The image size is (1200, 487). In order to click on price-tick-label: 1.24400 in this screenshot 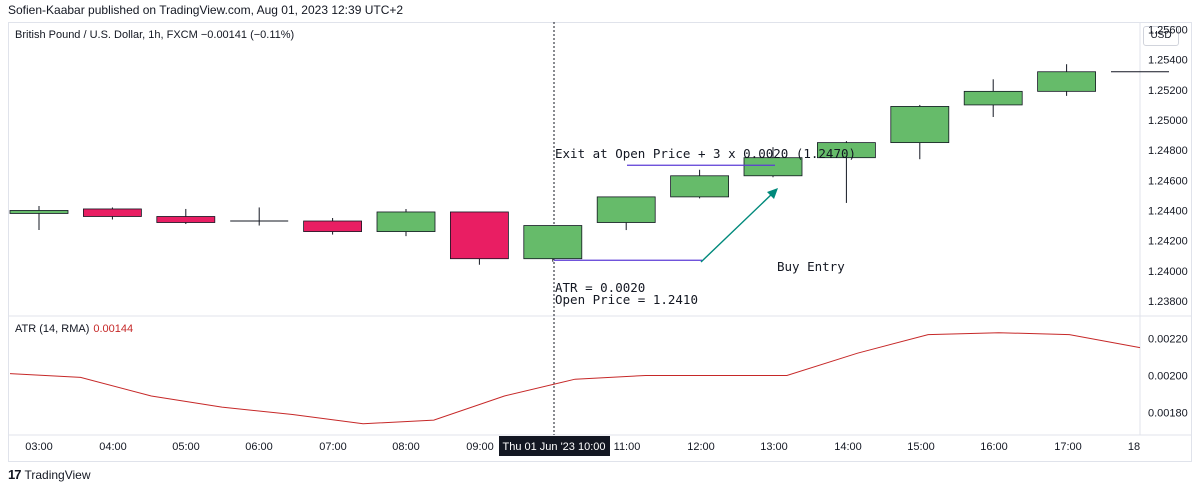, I will do `click(1168, 211)`.